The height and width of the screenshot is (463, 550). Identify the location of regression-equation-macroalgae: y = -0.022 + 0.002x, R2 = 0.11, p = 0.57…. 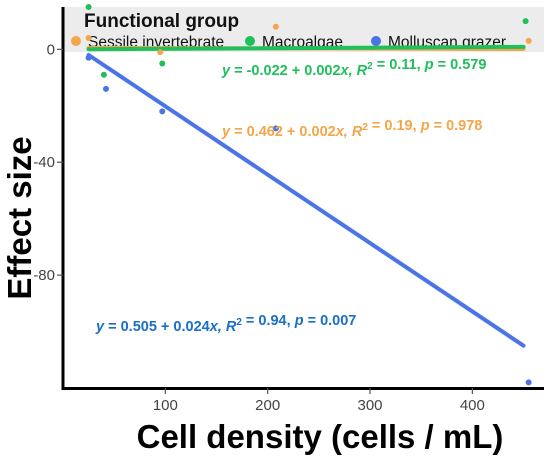
(353, 68).